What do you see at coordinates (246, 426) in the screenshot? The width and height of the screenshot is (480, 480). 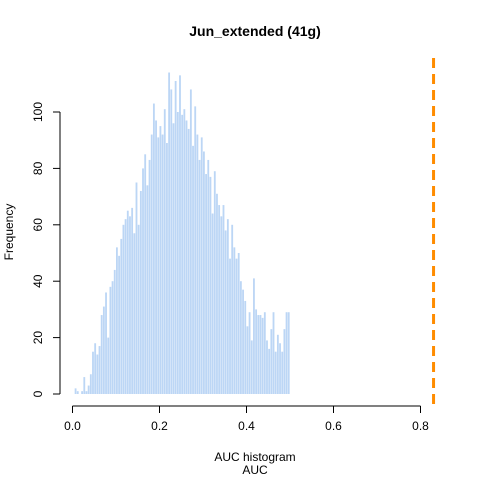 I see `x-tick-label: 0.4` at bounding box center [246, 426].